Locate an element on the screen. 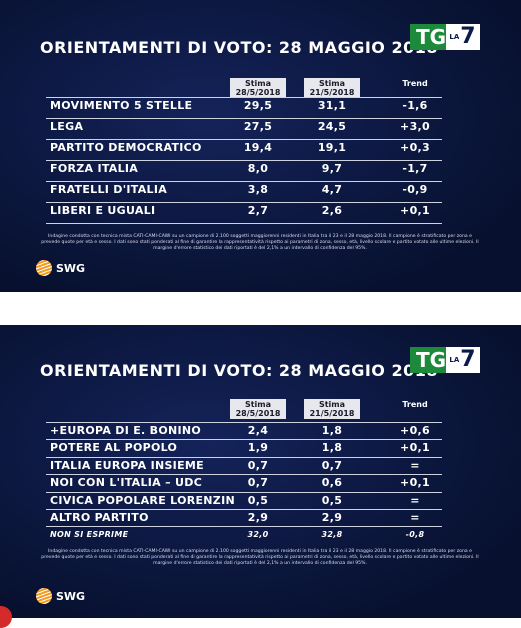 The width and height of the screenshot is (521, 628). row-value: 19,4 is located at coordinates (258, 147).